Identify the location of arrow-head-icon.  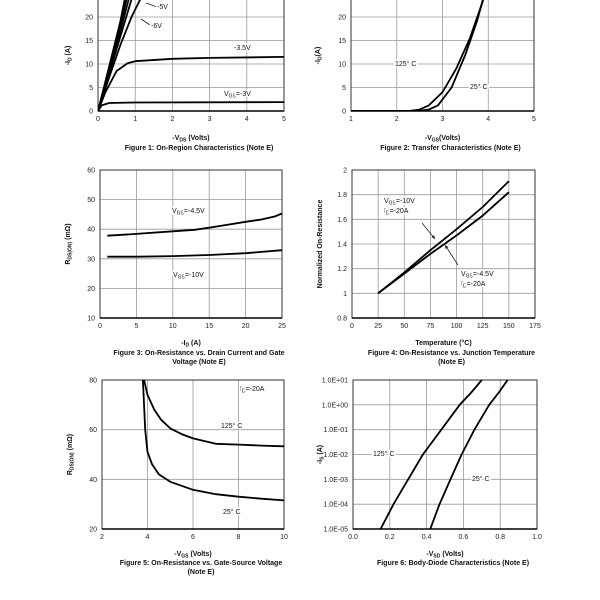
(433, 237).